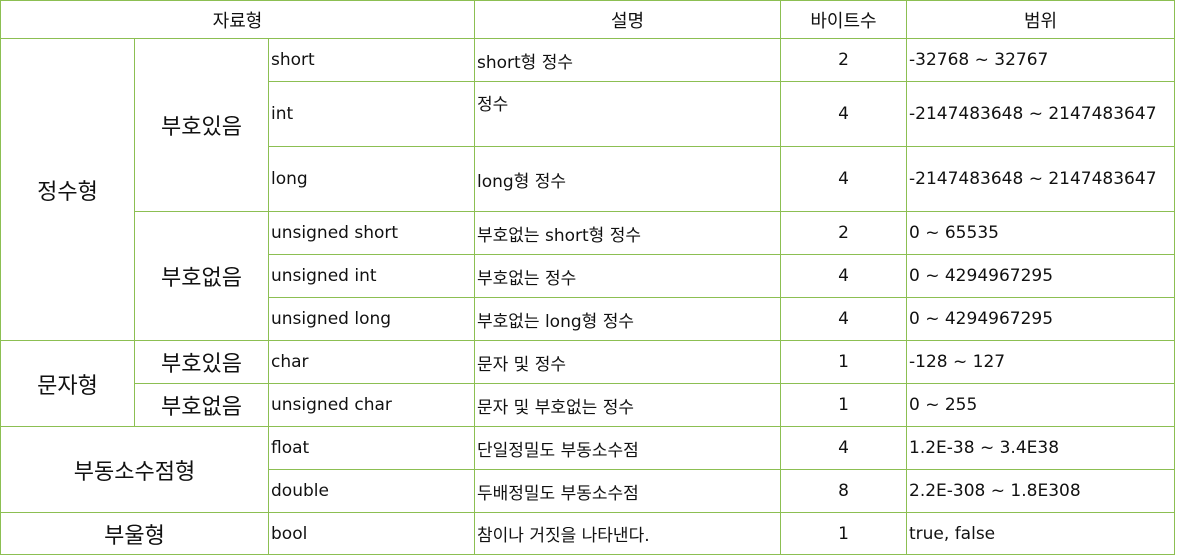 The height and width of the screenshot is (556, 1177). I want to click on type-cell: unsigned long, so click(371, 319).